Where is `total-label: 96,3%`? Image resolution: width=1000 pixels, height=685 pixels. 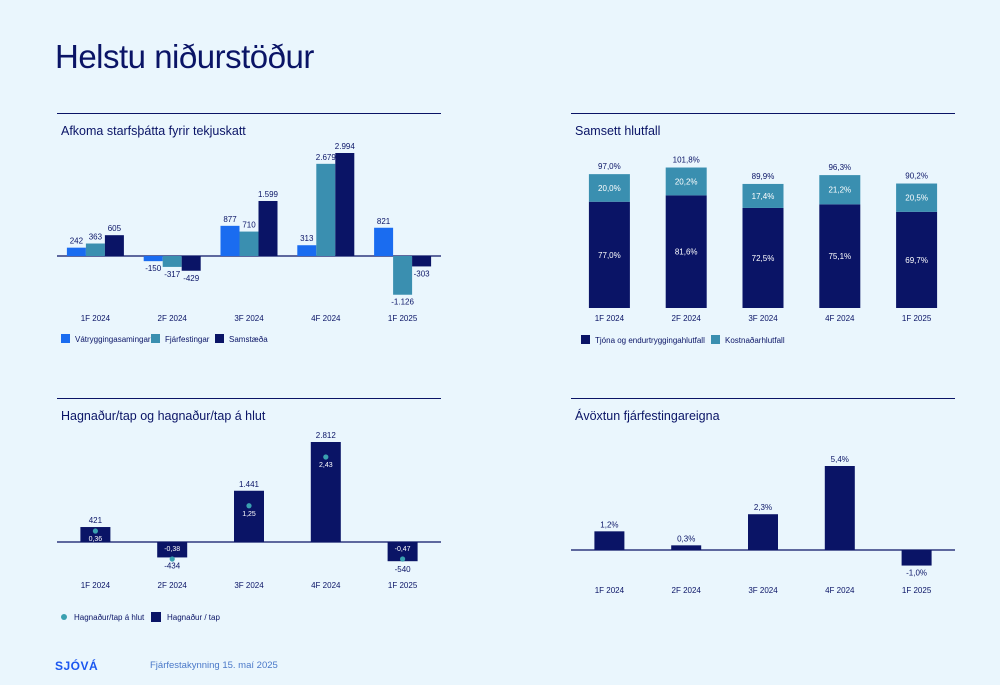 total-label: 96,3% is located at coordinates (839, 167).